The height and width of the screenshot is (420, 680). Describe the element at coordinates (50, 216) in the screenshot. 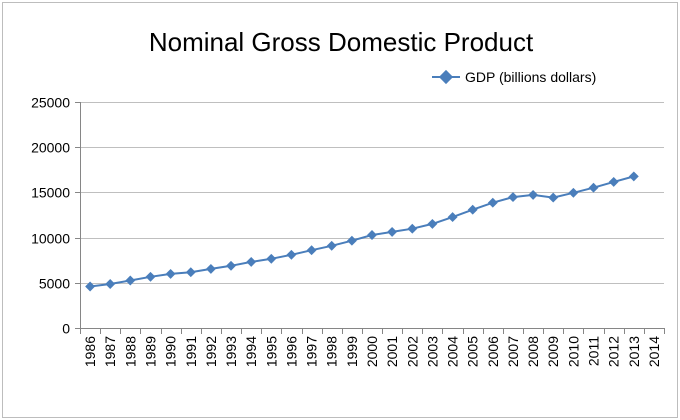

I see `y-tick-labels: 0 5000 10000 15000 20000 25000` at that location.